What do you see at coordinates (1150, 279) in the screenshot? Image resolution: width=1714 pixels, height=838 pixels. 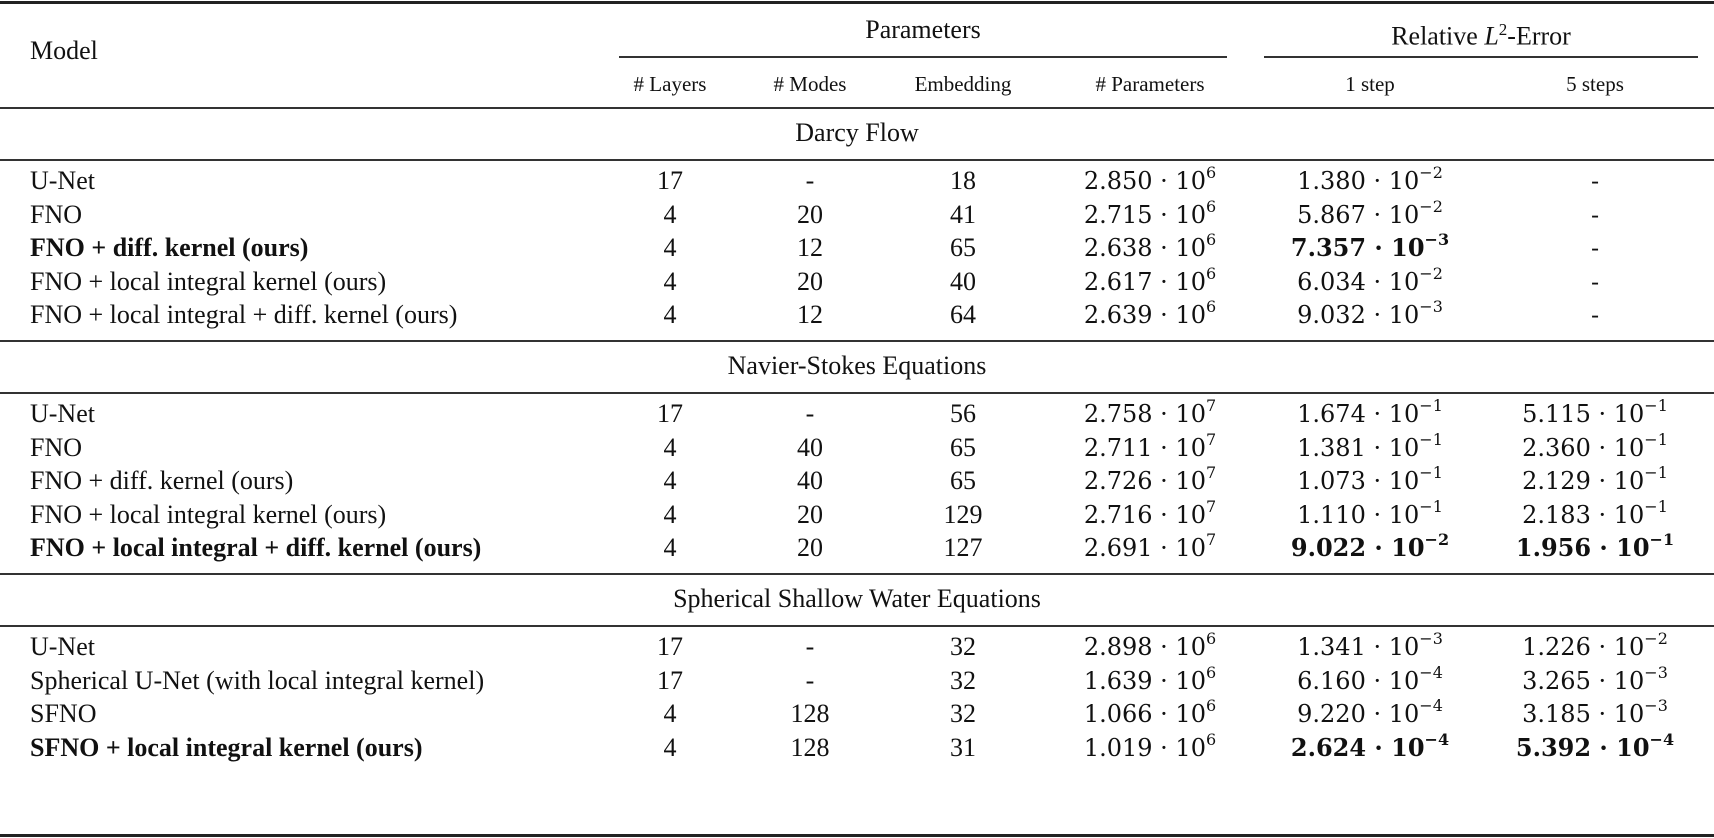 I see `params-cell: 2.617 · 106` at bounding box center [1150, 279].